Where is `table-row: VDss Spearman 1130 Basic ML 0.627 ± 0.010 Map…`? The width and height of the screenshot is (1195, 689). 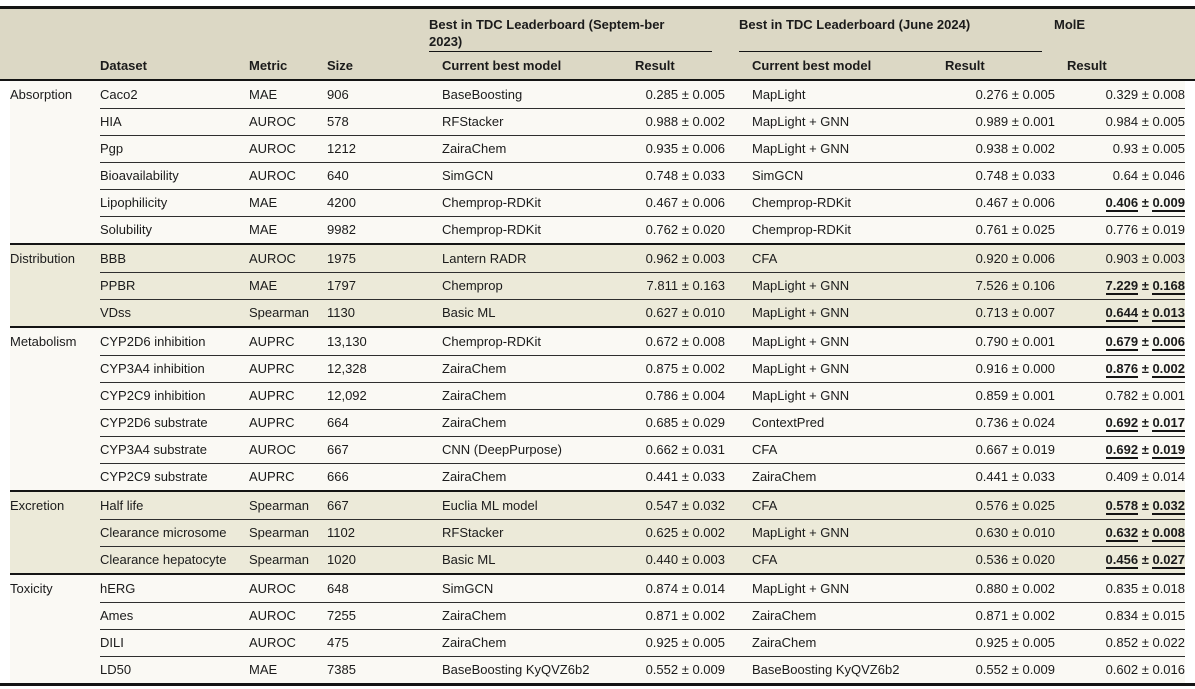 table-row: VDss Spearman 1130 Basic ML 0.627 ± 0.010 Map… is located at coordinates (597, 312).